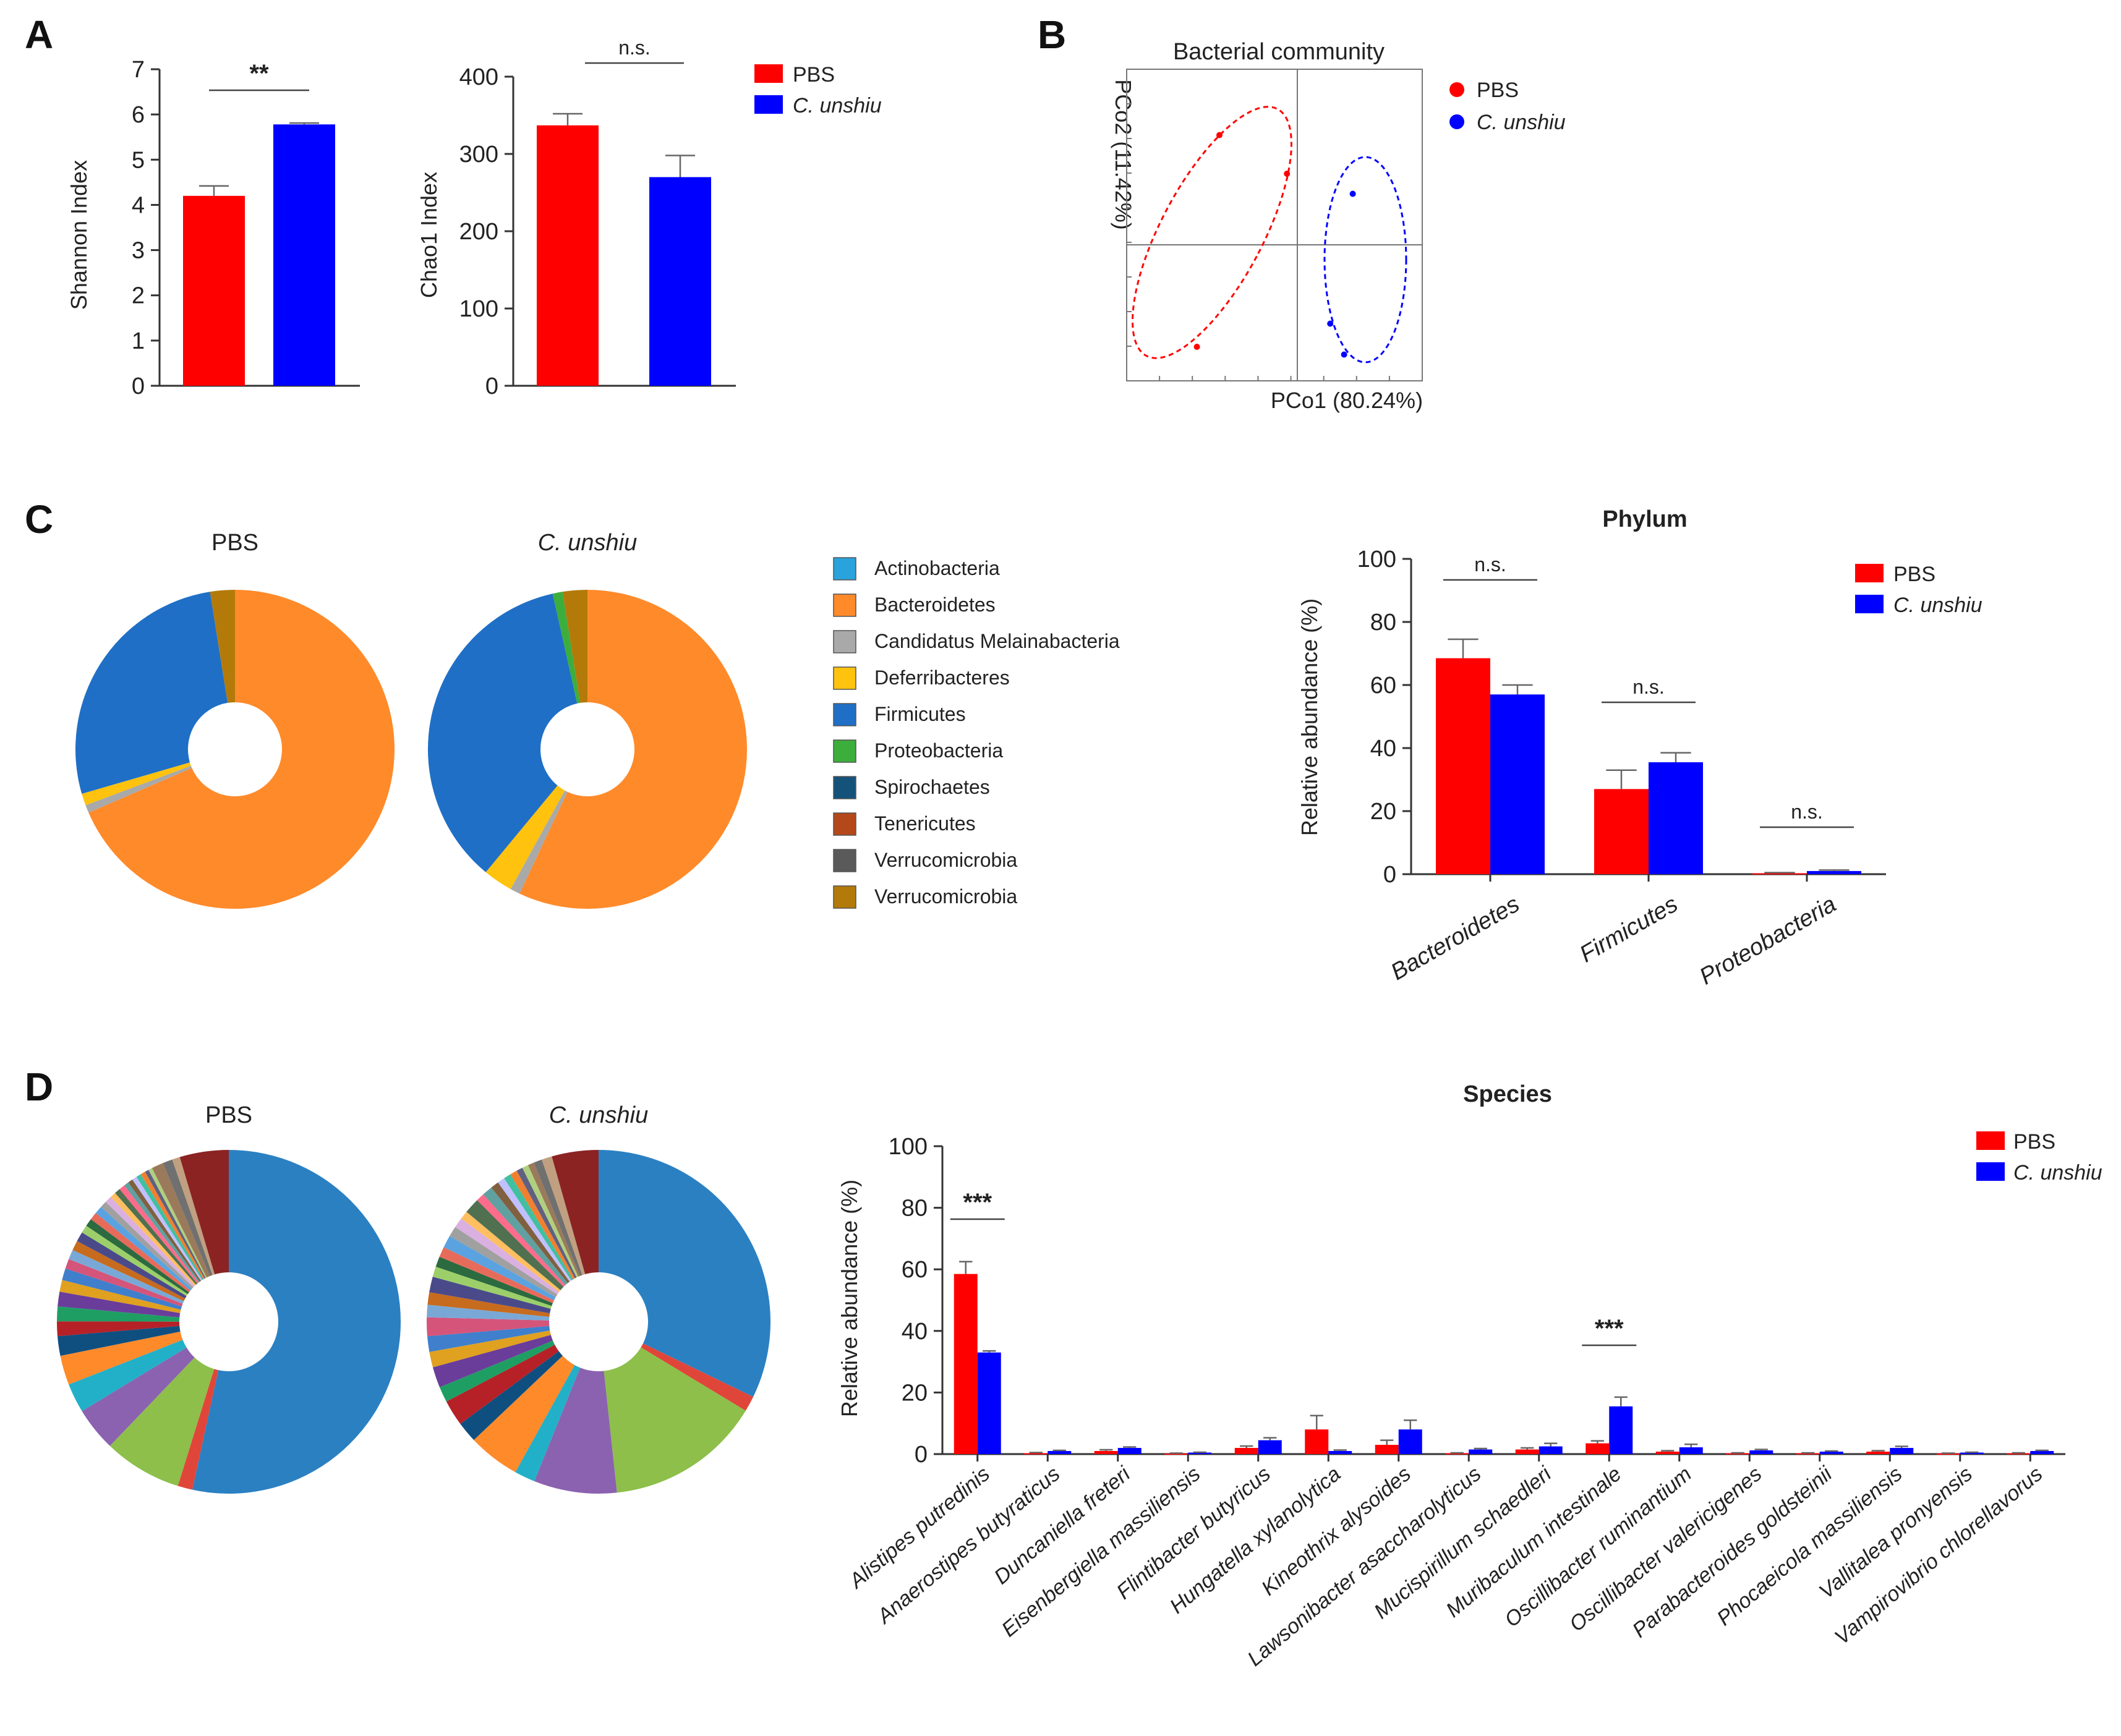  I want to click on shannon-y-tick-label: 5, so click(138, 160).